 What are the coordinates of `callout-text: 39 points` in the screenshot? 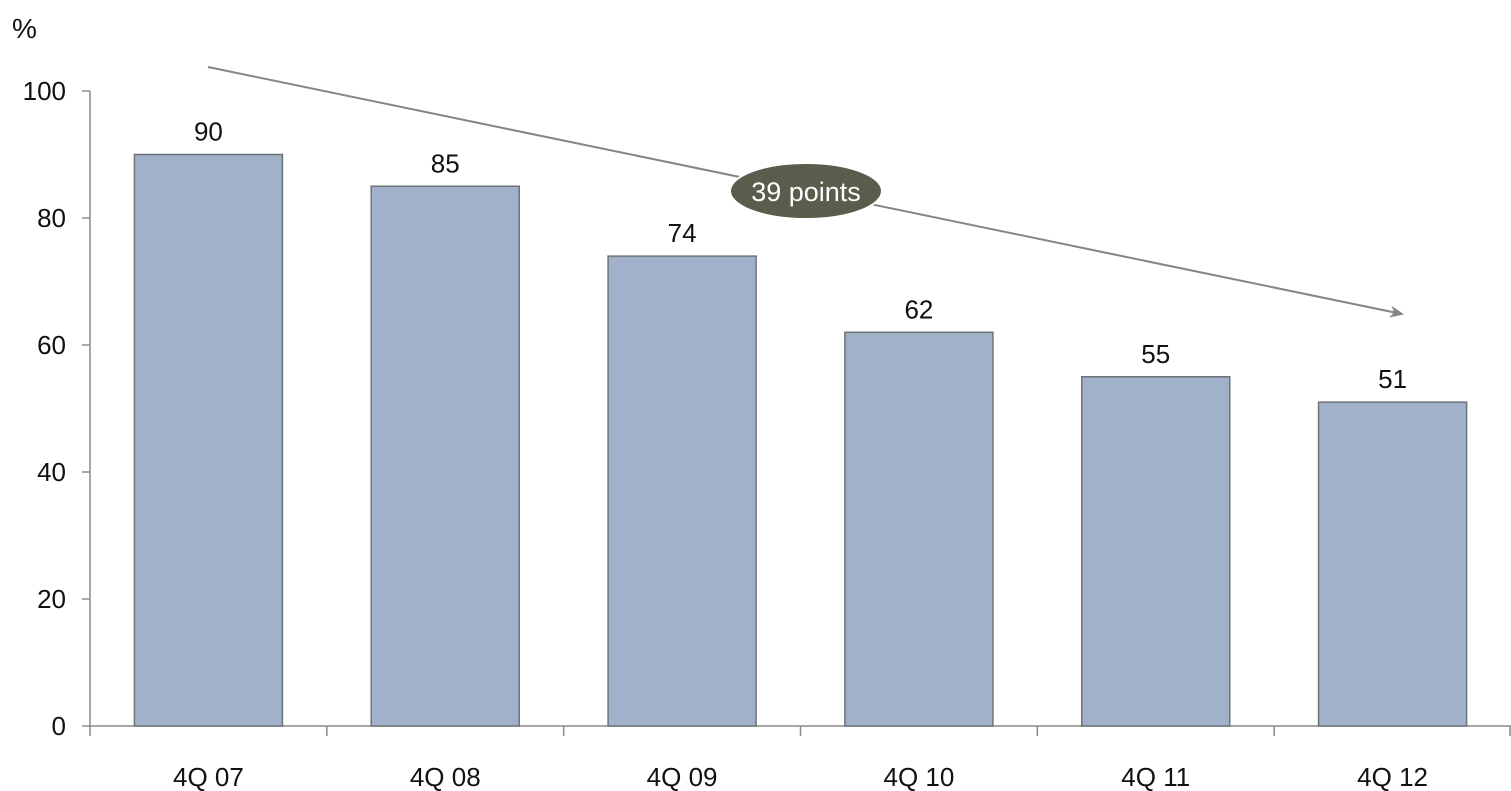 It's located at (806, 192).